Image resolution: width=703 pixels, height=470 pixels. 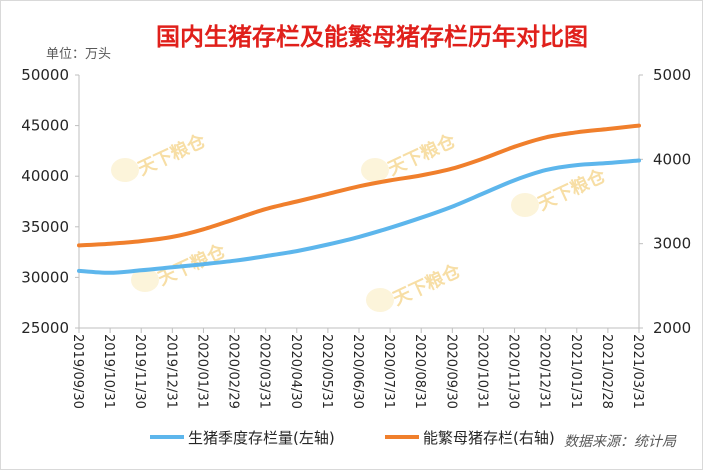 What do you see at coordinates (45, 328) in the screenshot?
I see `y-left-tick-label: 25000` at bounding box center [45, 328].